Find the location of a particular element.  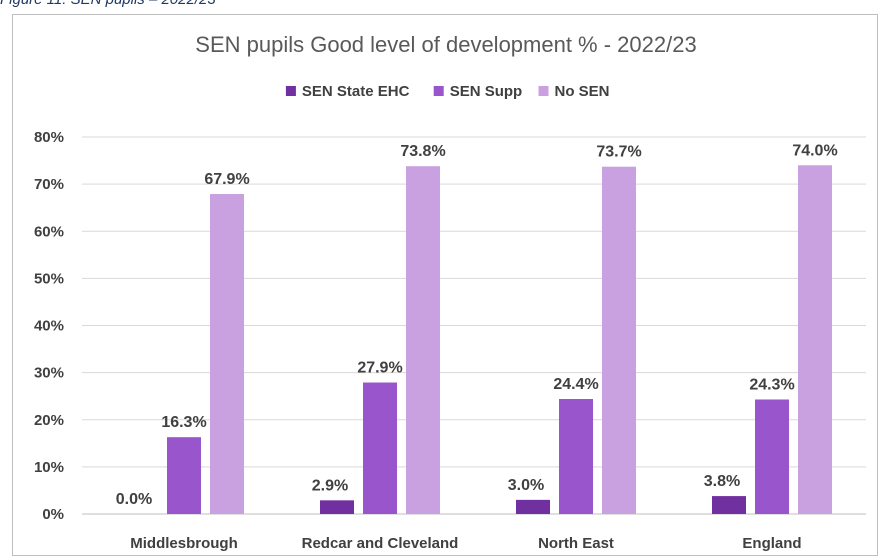

legend: SEN State EHC SEN Supp No SEN is located at coordinates (447, 91).